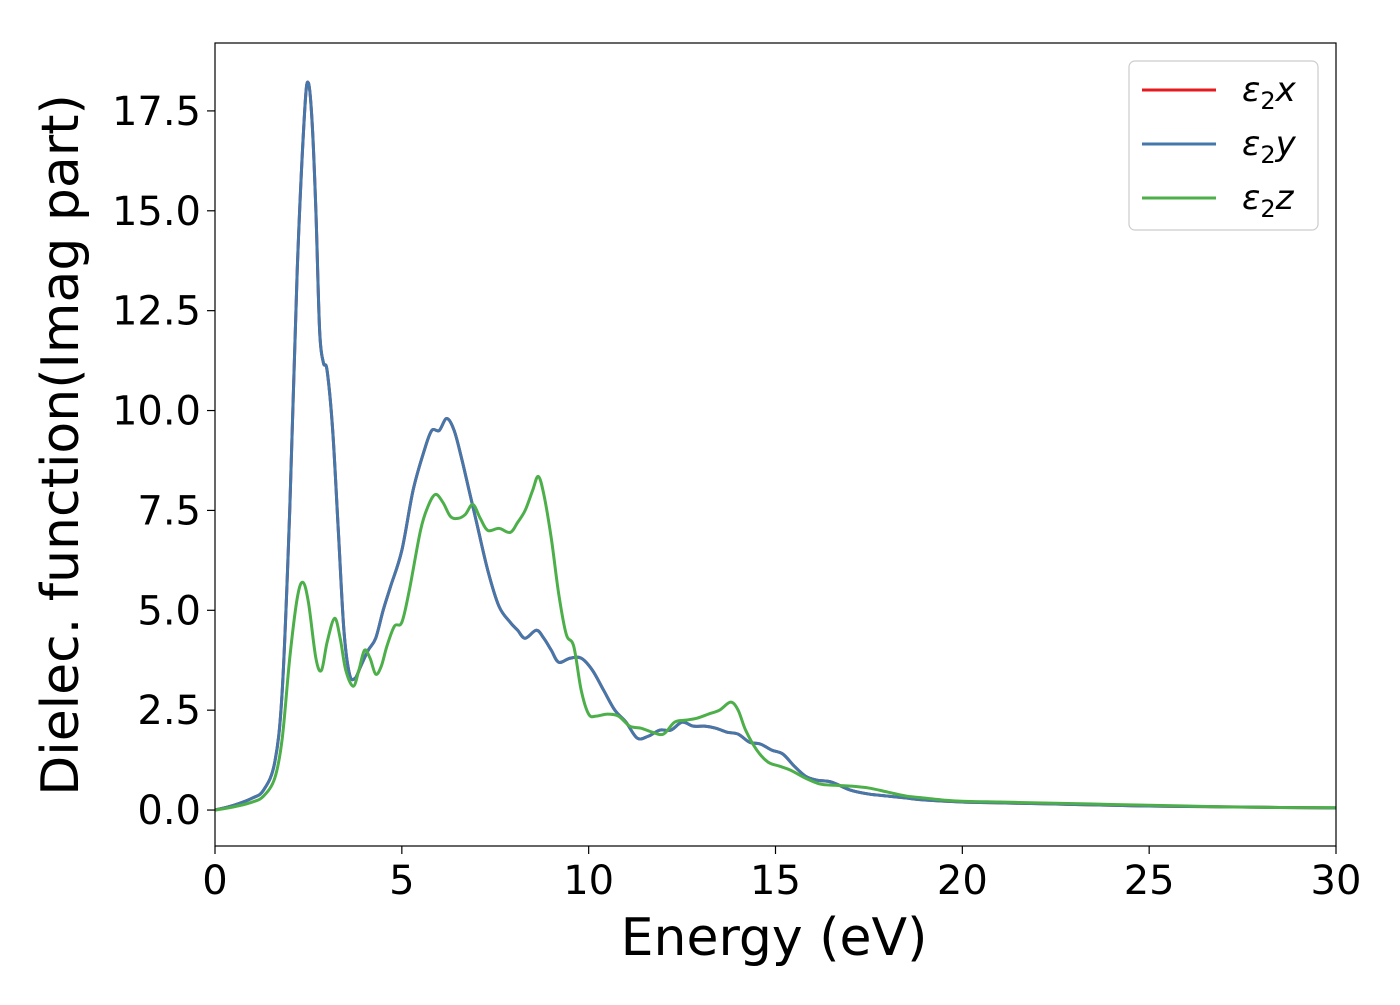 The width and height of the screenshot is (1400, 1005). What do you see at coordinates (156, 312) in the screenshot?
I see `y-tick-label: 12.5` at bounding box center [156, 312].